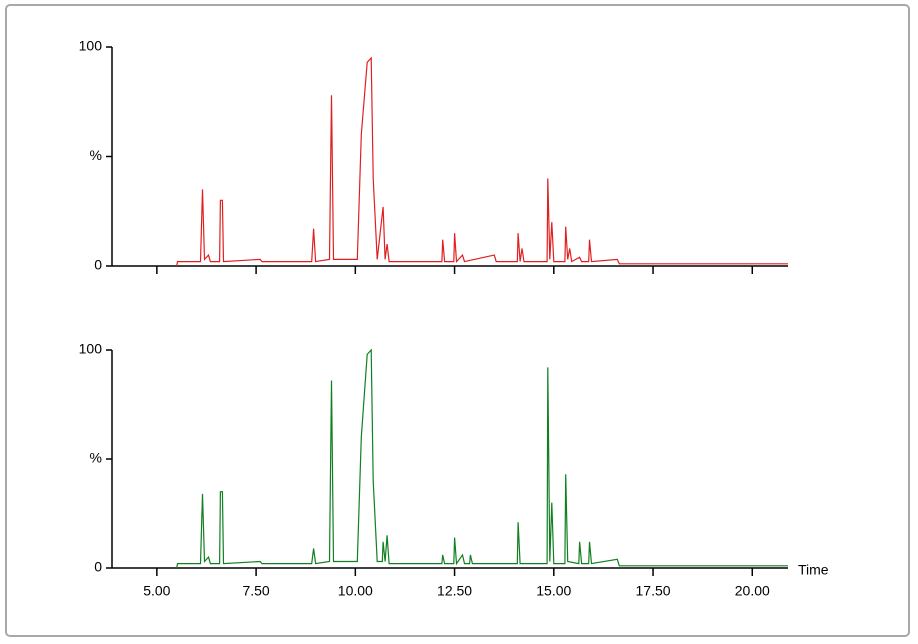 This screenshot has height=644, width=918. What do you see at coordinates (553, 591) in the screenshot?
I see `x-tick-label: 15.00` at bounding box center [553, 591].